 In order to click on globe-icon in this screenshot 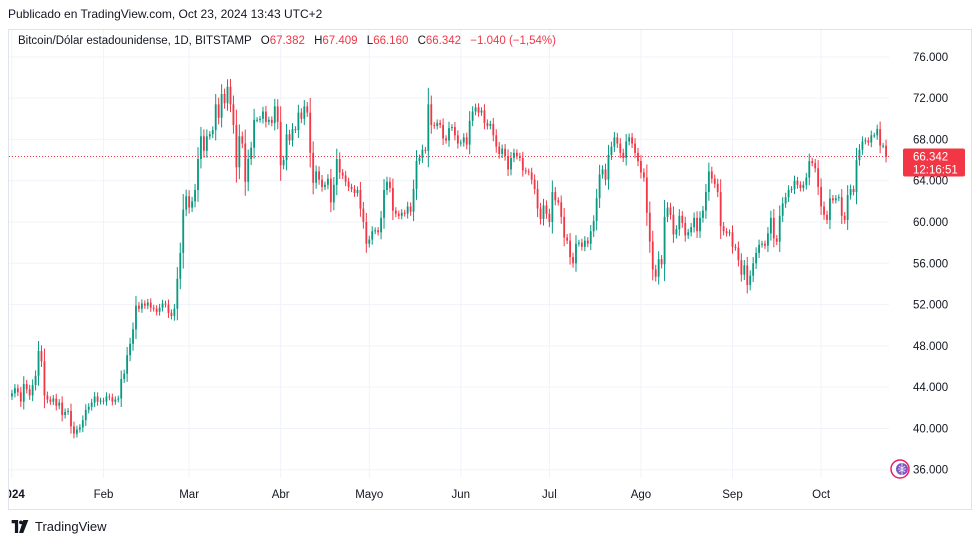, I will do `click(900, 469)`.